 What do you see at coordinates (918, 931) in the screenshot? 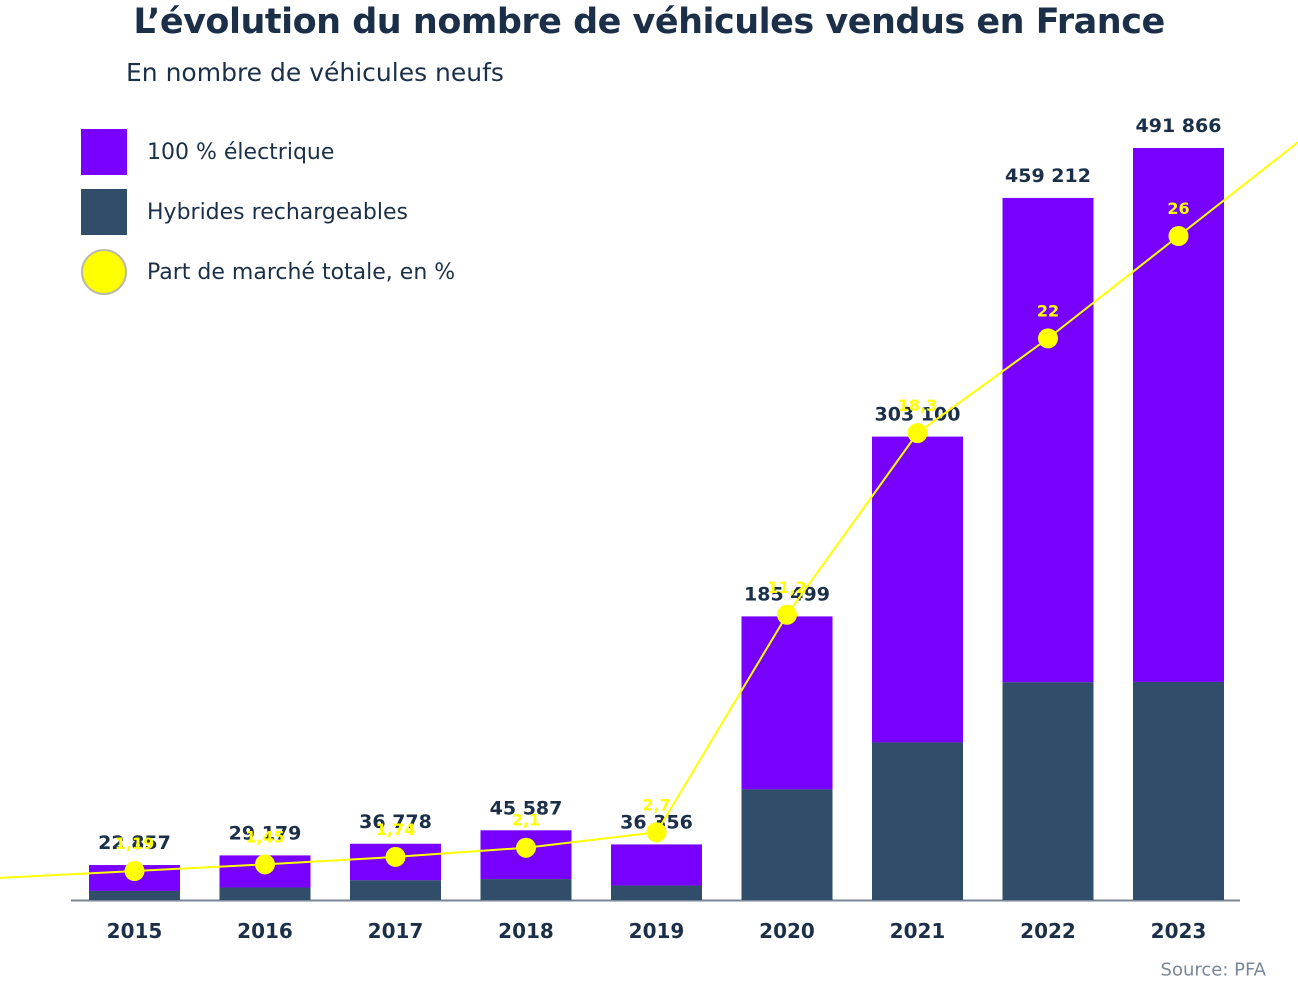
I see `x-tick-label: 2021` at bounding box center [918, 931].